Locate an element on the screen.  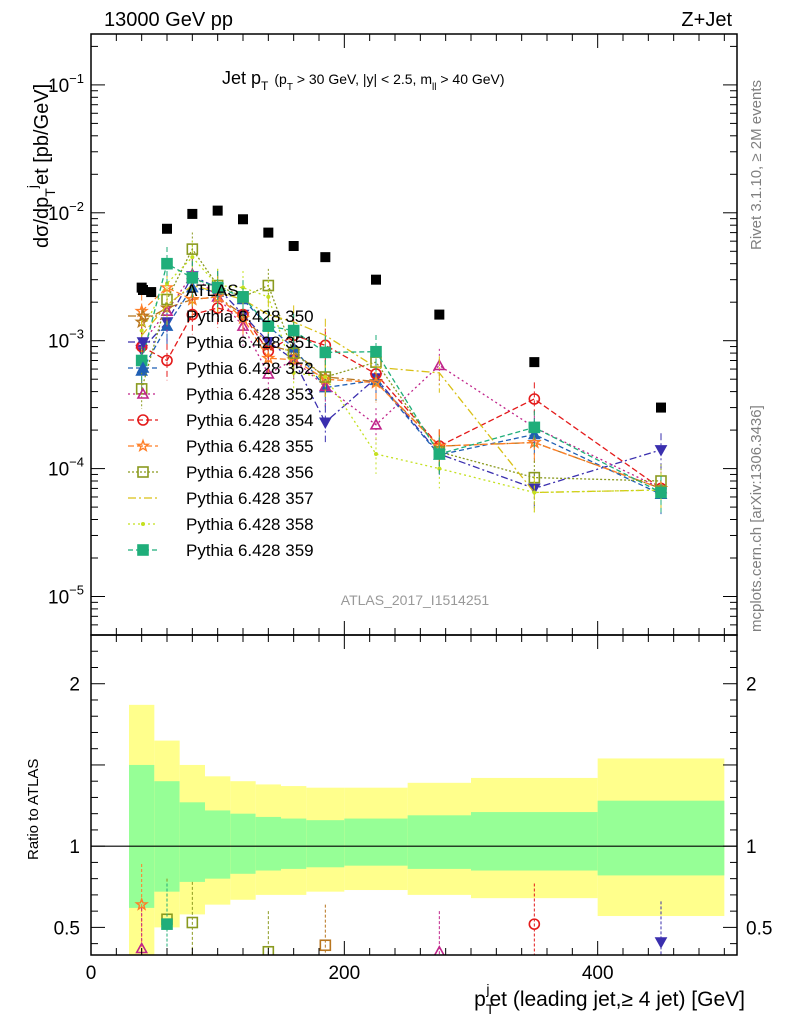
x-tick-label: 200 is located at coordinates (344, 973).